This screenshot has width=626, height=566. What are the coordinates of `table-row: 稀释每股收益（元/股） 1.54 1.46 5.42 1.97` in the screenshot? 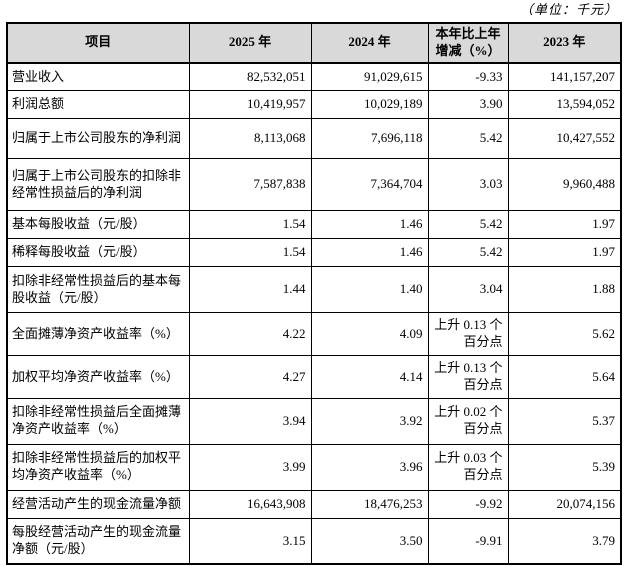 It's located at (314, 253).